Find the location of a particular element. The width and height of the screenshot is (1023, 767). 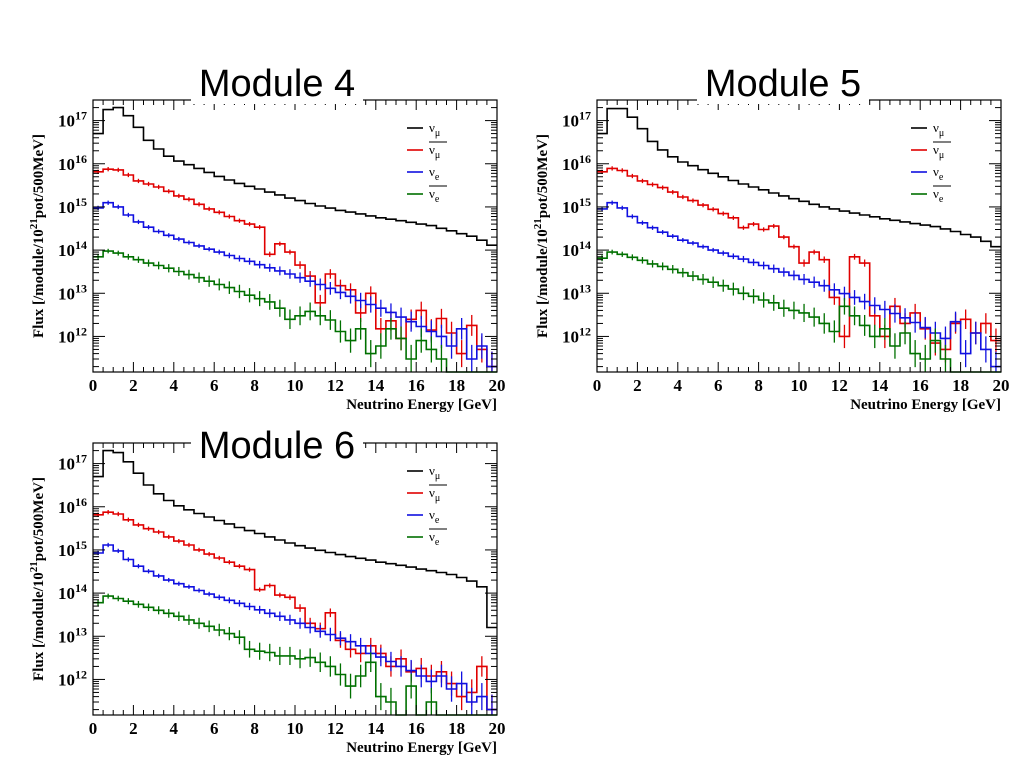

chart-title: Module 6 is located at coordinates (277, 446).